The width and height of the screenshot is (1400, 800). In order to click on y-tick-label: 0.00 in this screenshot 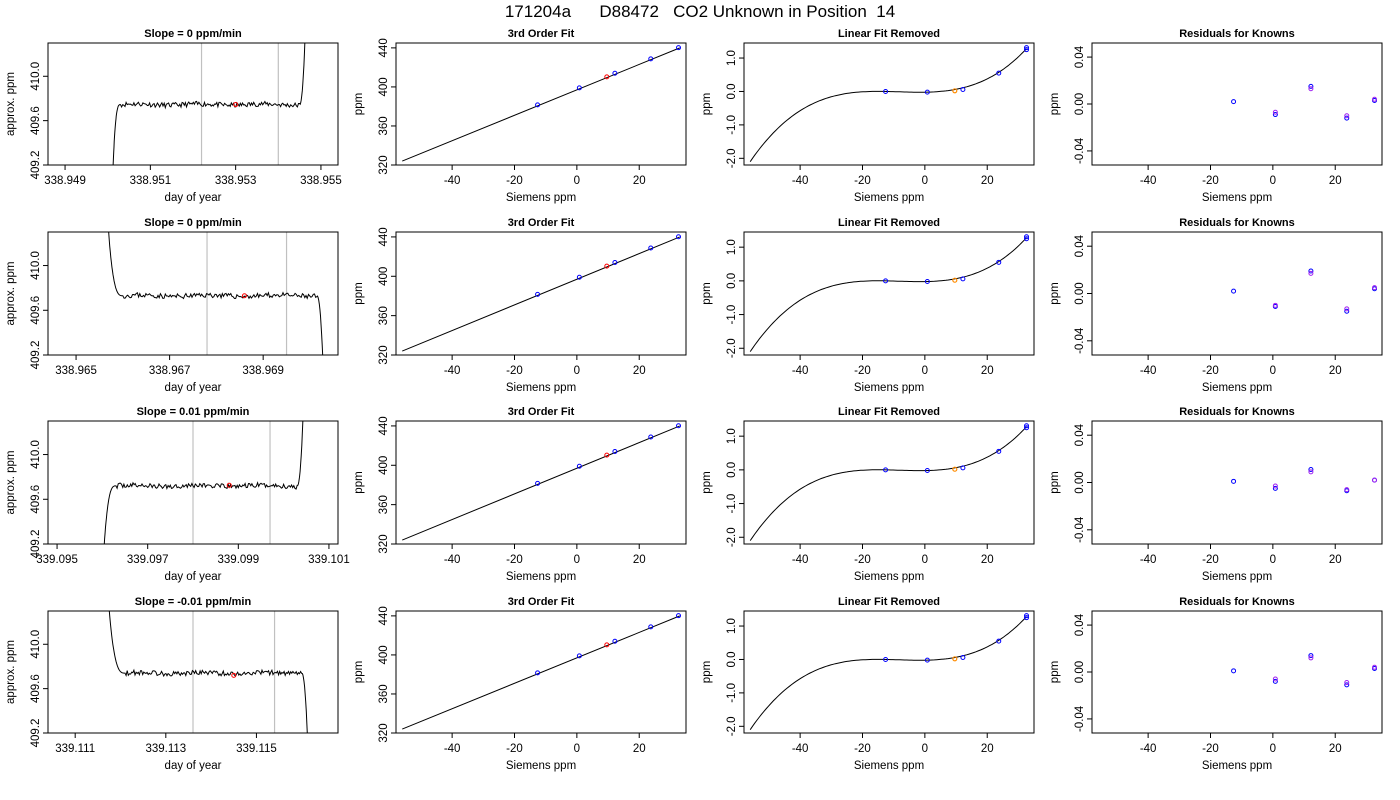, I will do `click(1080, 672)`.